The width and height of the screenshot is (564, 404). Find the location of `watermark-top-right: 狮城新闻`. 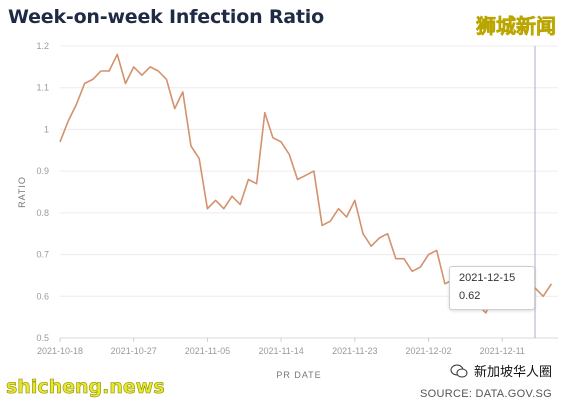

watermark-top-right: 狮城新闻 is located at coordinates (516, 26).